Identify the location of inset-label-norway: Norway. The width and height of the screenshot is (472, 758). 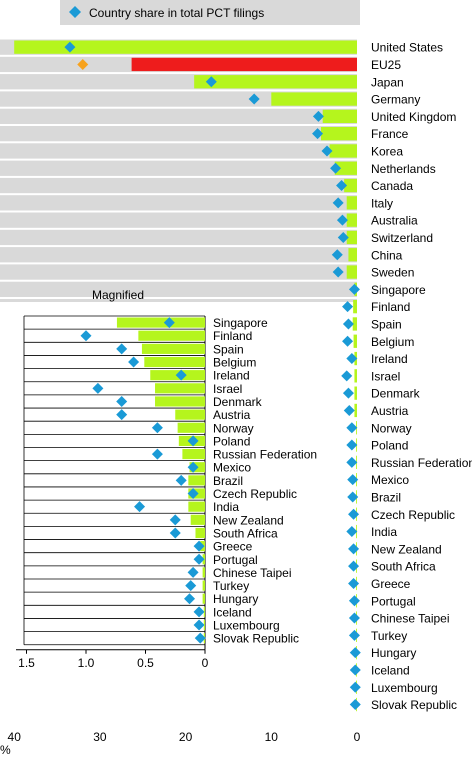
(233, 428).